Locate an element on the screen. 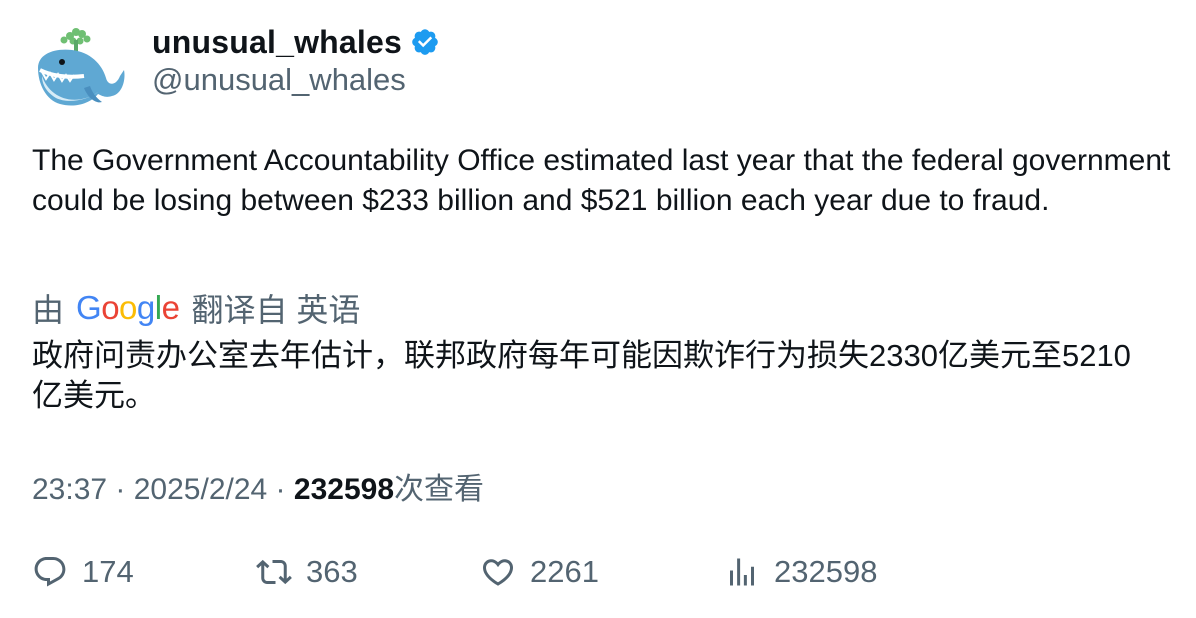 This screenshot has height=618, width=1196. analytics-icon is located at coordinates (742, 572).